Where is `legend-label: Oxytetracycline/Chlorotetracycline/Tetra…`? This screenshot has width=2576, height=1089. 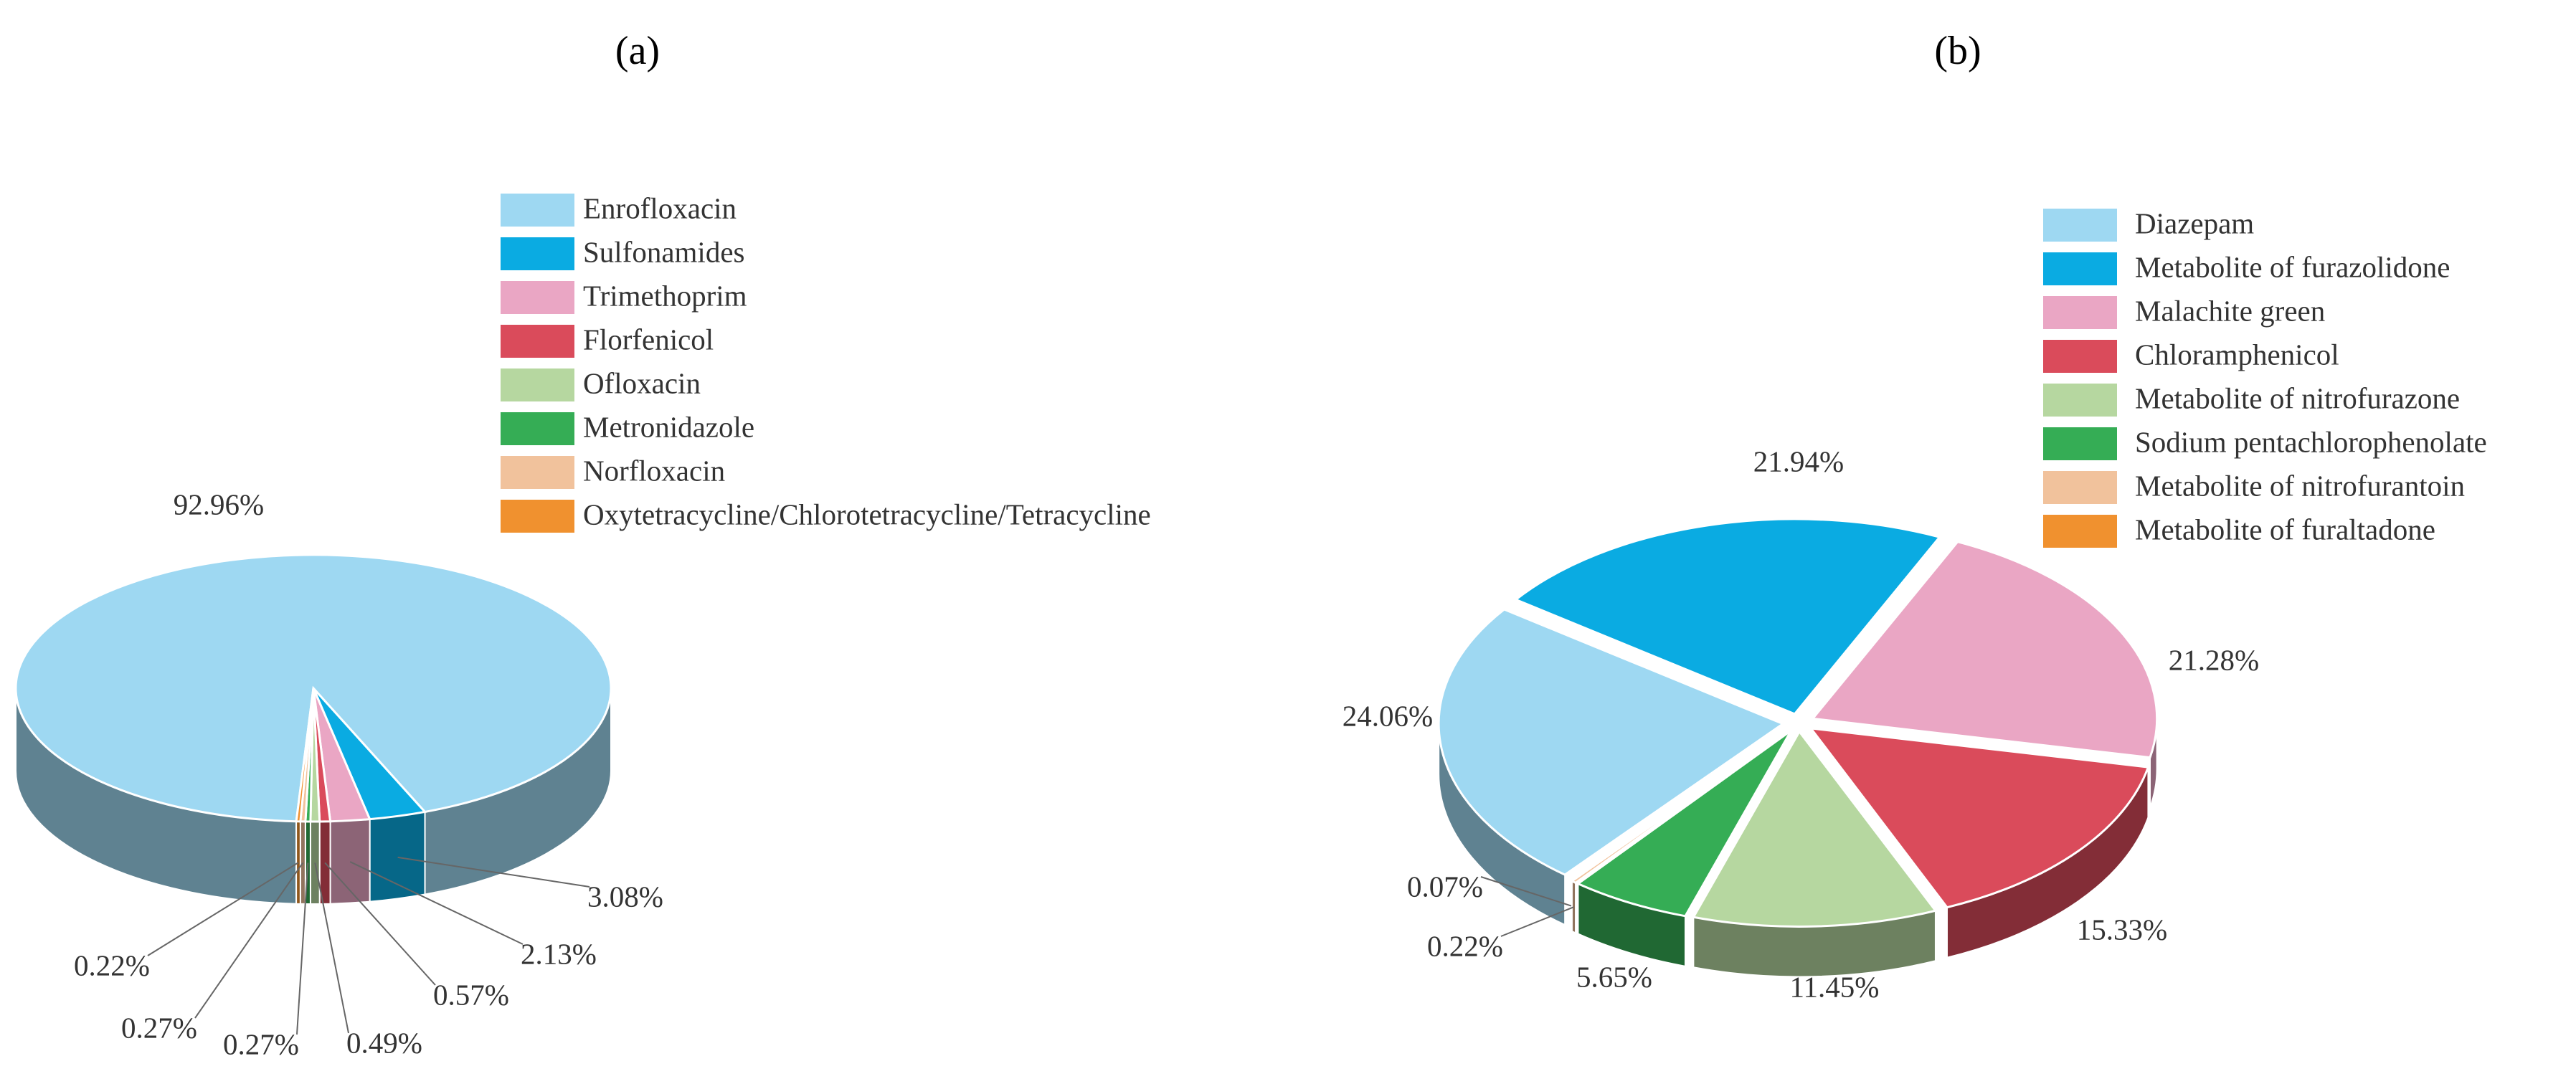
legend-label: Oxytetracycline/Chlorotetracycline/Tetra… is located at coordinates (867, 514).